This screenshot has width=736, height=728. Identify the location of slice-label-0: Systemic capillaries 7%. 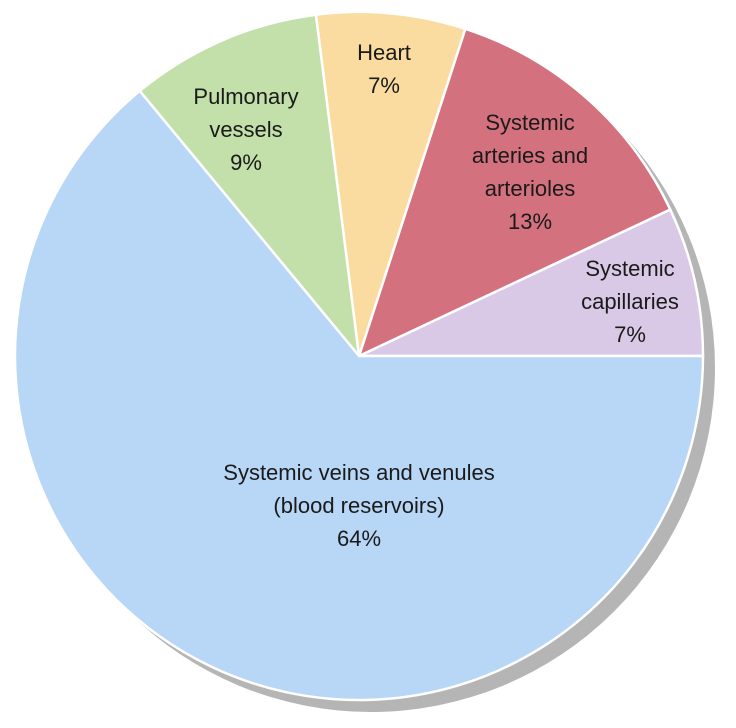
(630, 301).